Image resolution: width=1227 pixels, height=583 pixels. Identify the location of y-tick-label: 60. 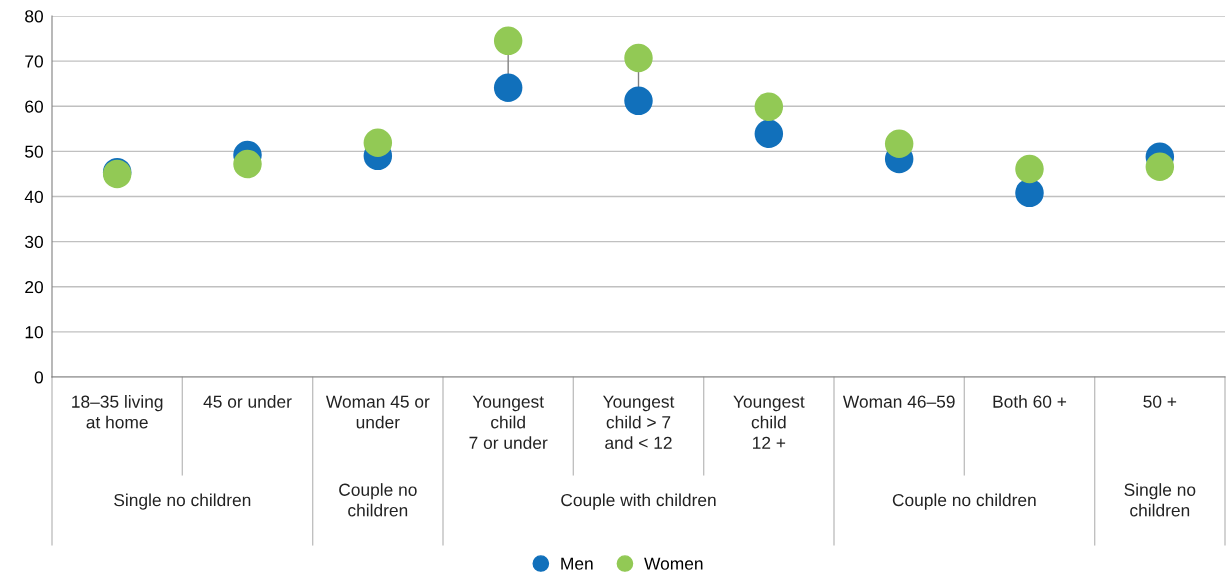
(34, 106).